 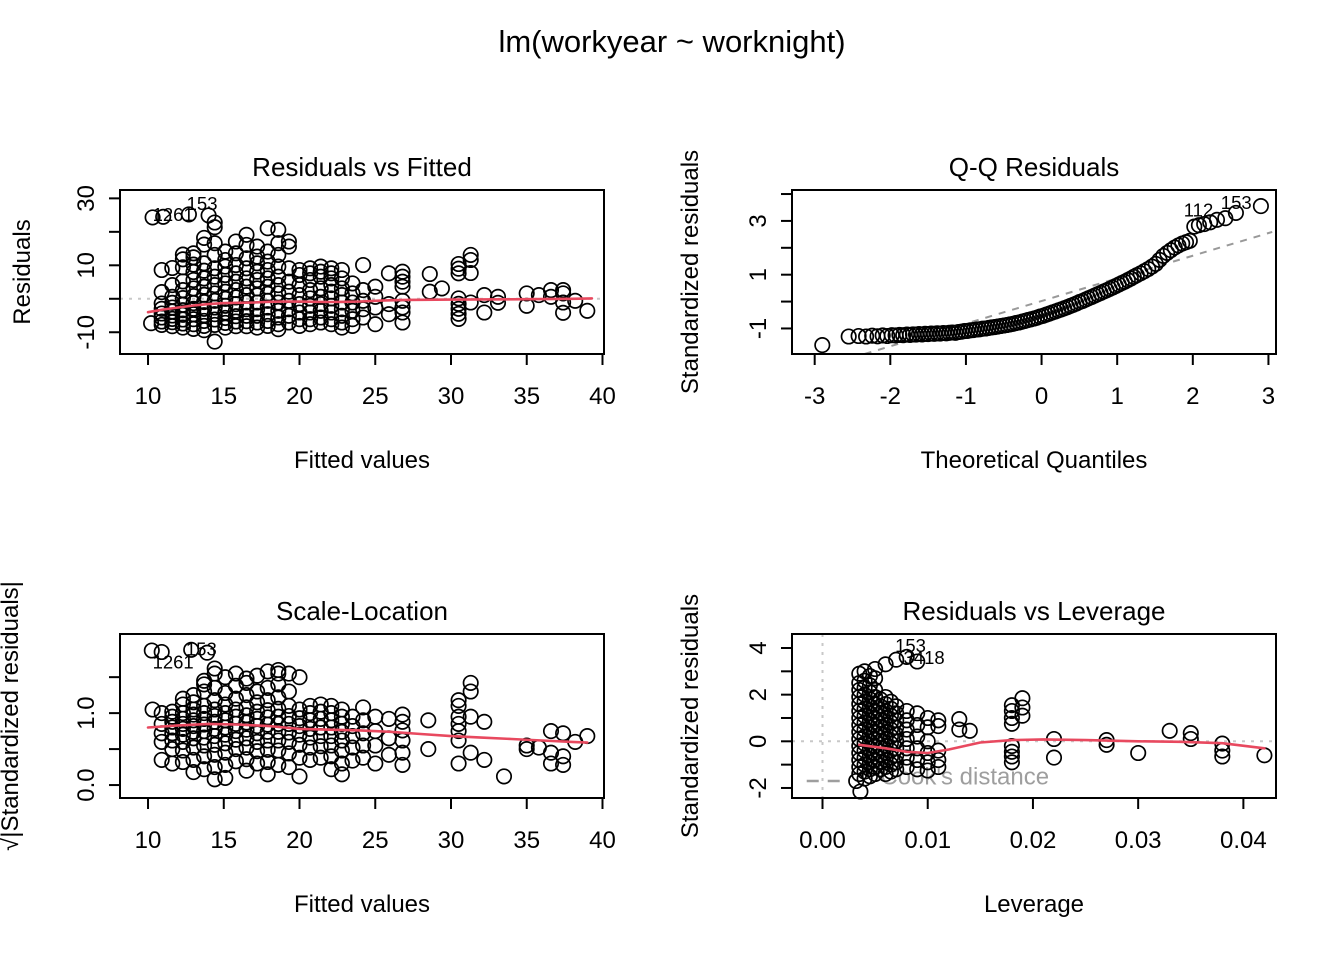 What do you see at coordinates (1033, 826) in the screenshot?
I see `x-axis: 0.00 0.01 0.02 0.03 0.04` at bounding box center [1033, 826].